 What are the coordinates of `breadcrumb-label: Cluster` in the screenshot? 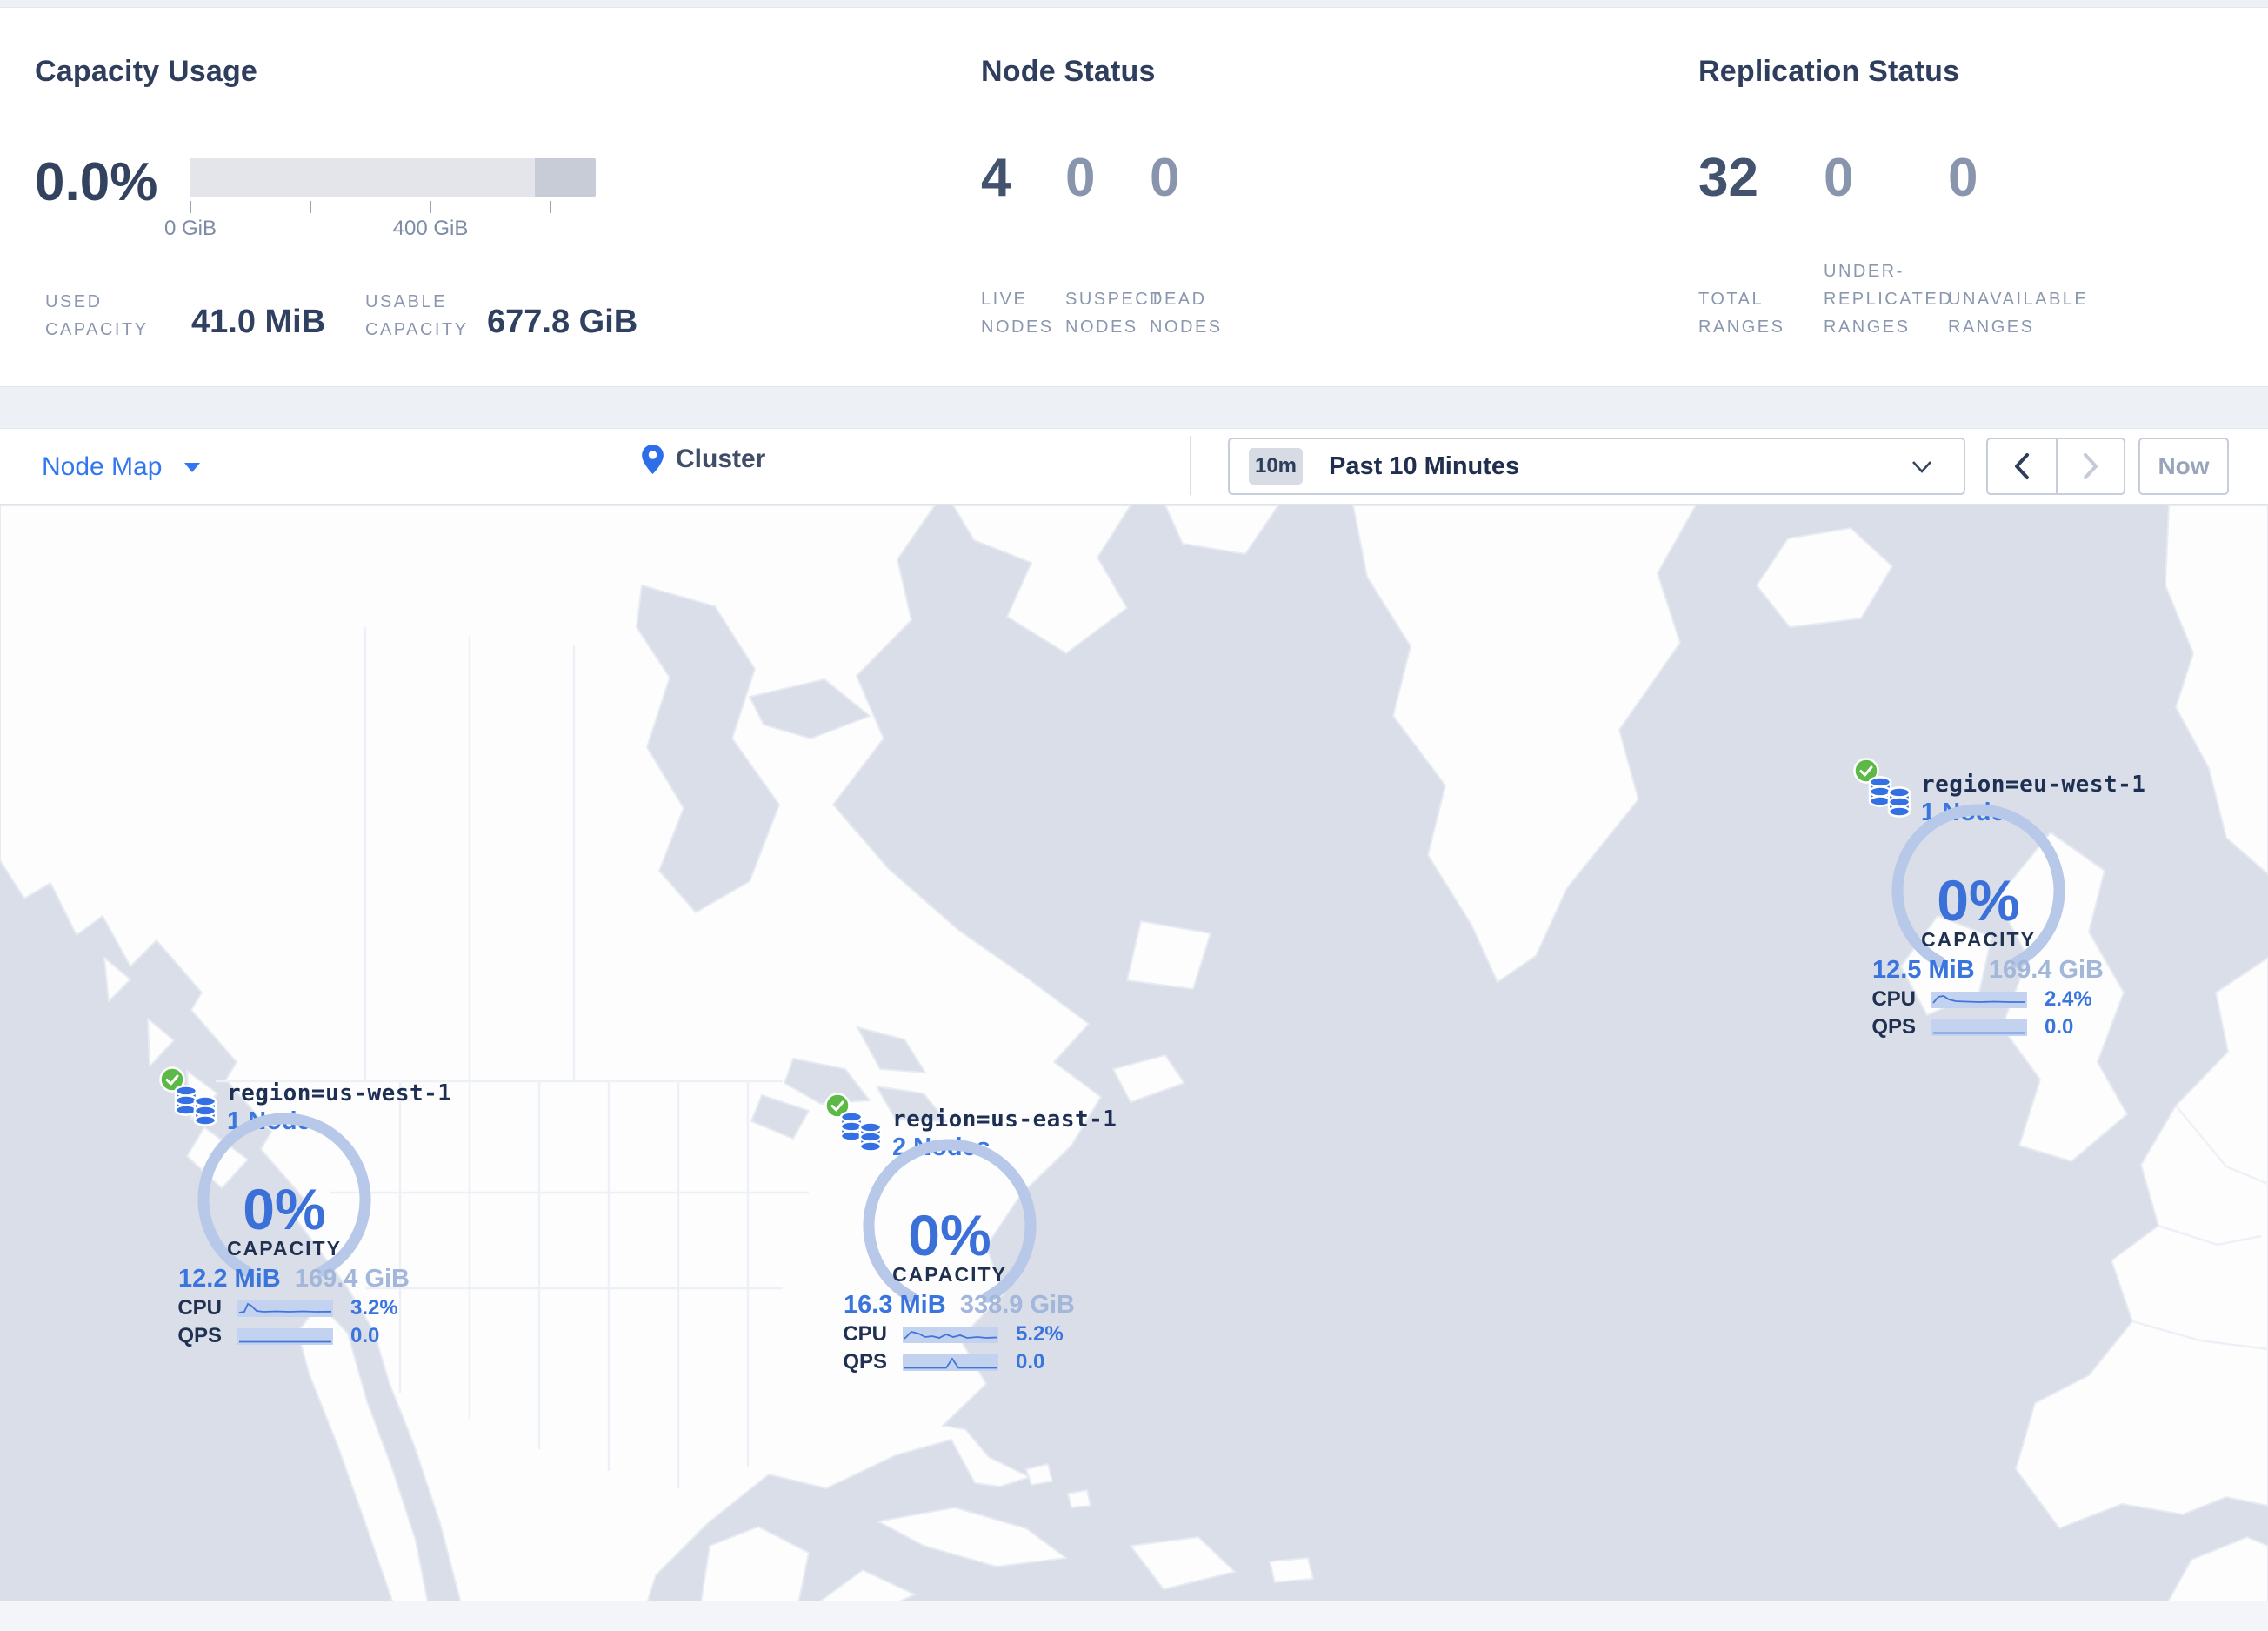 It's located at (721, 459).